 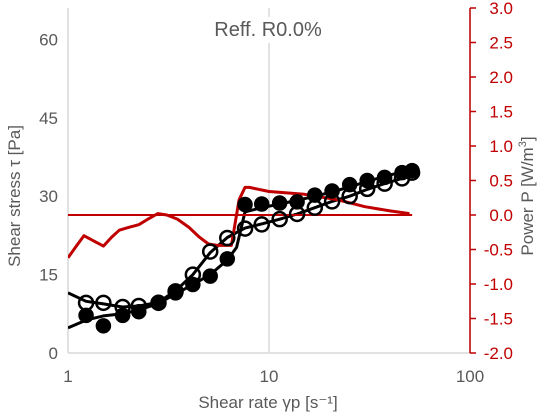 What do you see at coordinates (269, 376) in the screenshot?
I see `x-tick-label: 10` at bounding box center [269, 376].